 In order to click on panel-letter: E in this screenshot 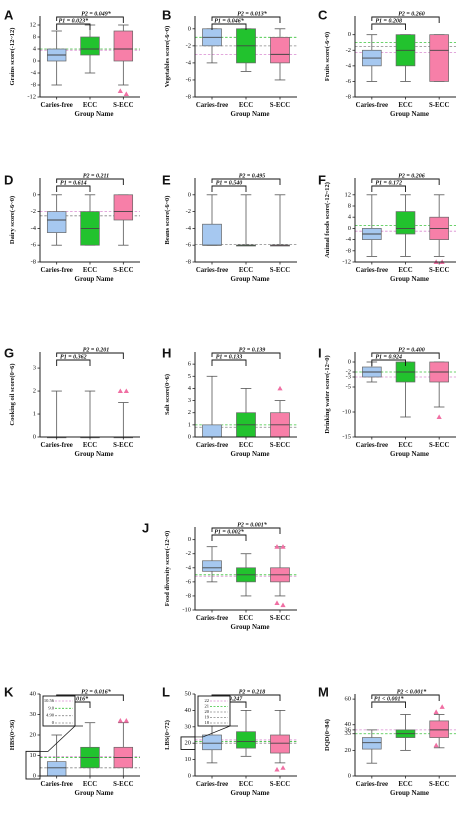, I will do `click(166, 180)`.